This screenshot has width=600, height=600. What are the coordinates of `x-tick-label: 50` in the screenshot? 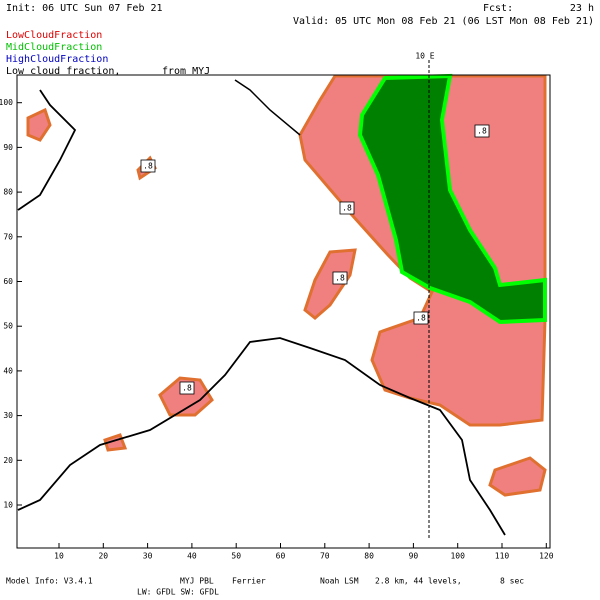 It's located at (236, 556).